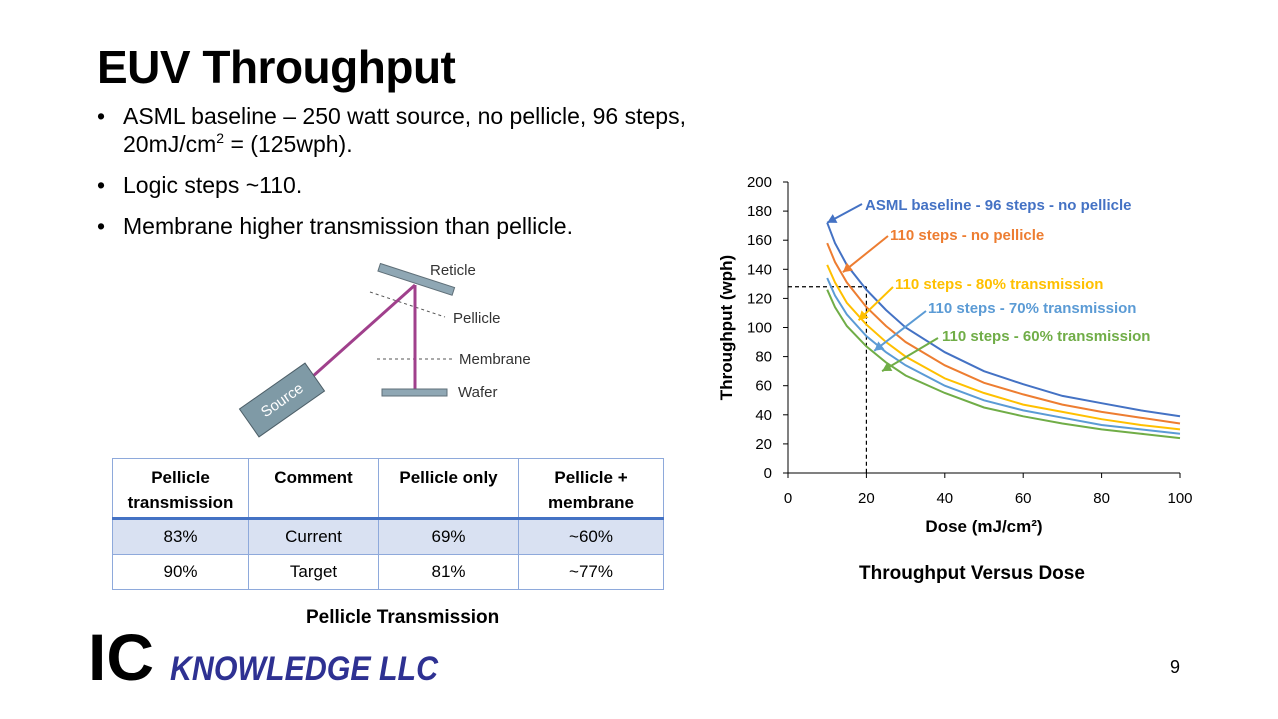 The width and height of the screenshot is (1278, 719). Describe the element at coordinates (1101, 498) in the screenshot. I see `x-tick-label: 80` at that location.